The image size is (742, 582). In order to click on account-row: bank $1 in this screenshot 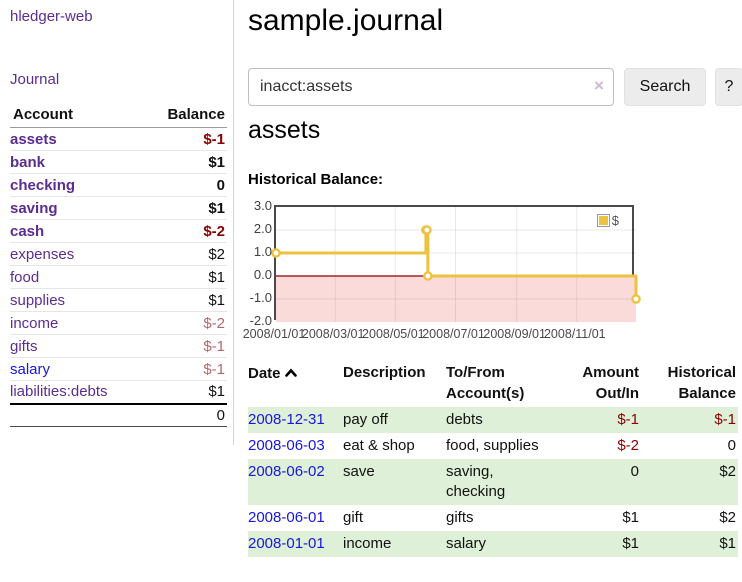, I will do `click(118, 162)`.